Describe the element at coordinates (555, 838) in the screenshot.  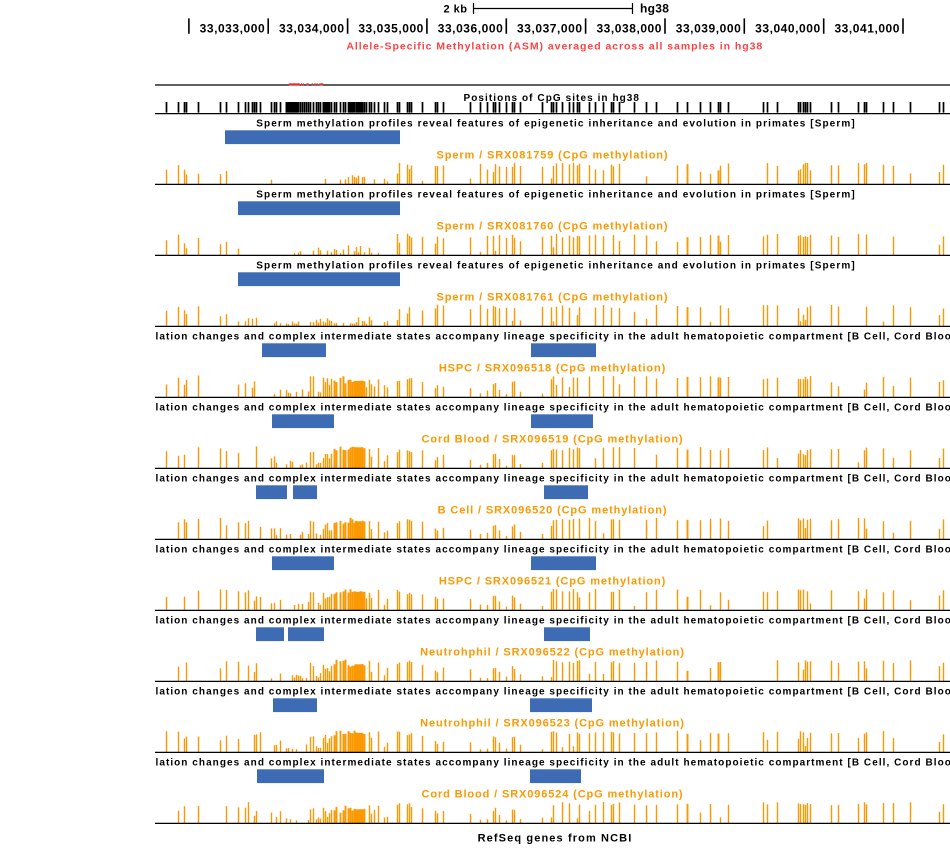
I see `svg-text: RefSeq genes from NCBI` at that location.